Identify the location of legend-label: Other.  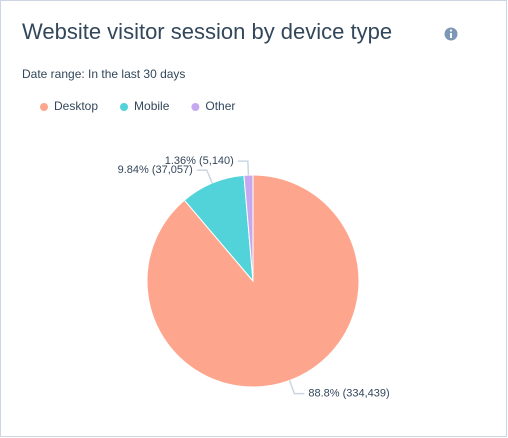
(220, 106).